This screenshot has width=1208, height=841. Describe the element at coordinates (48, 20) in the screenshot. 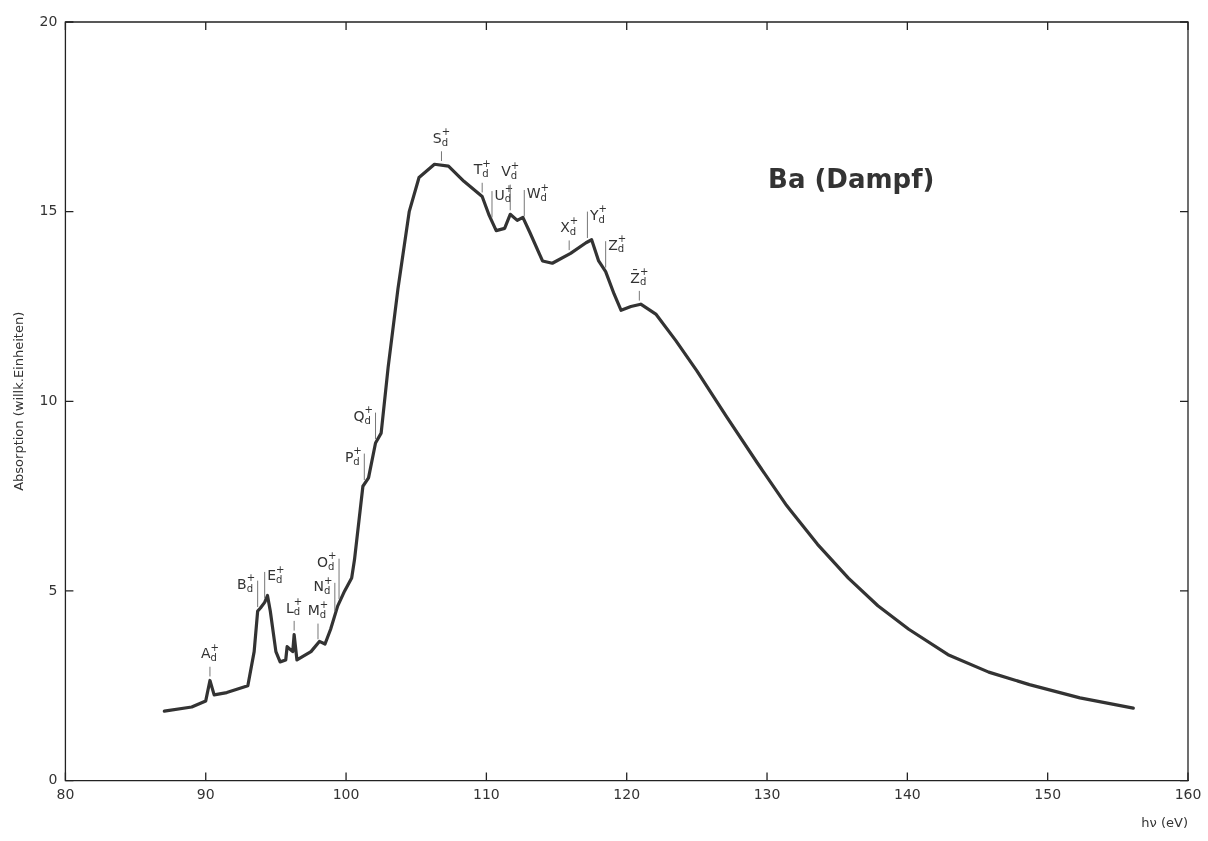

I see `y-tick-label: 20` at that location.